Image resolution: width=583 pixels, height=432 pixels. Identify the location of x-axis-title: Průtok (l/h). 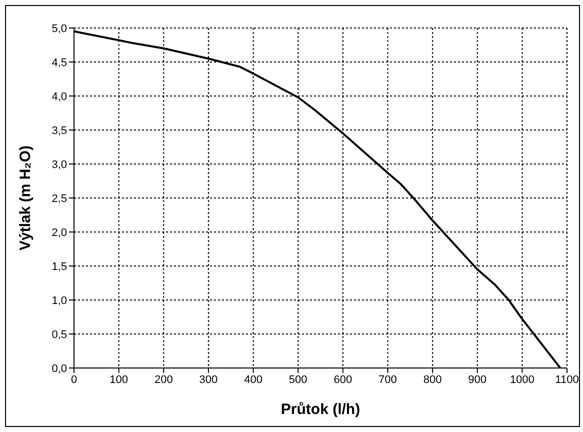
(320, 409).